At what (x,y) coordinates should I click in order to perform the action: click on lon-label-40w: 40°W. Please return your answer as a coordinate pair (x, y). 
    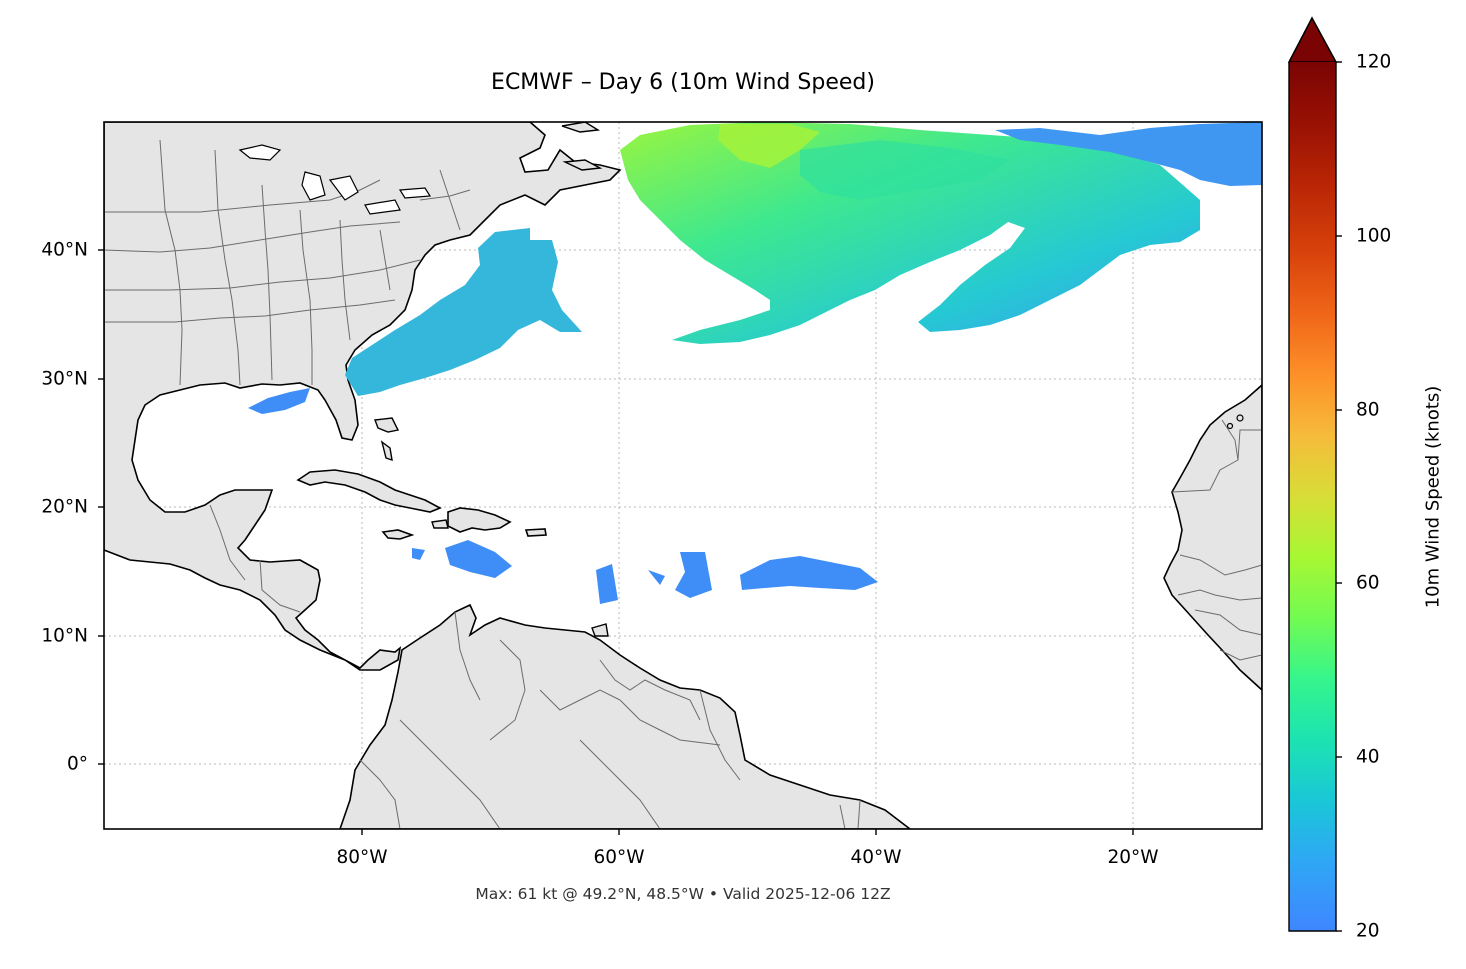
    Looking at the image, I should click on (876, 857).